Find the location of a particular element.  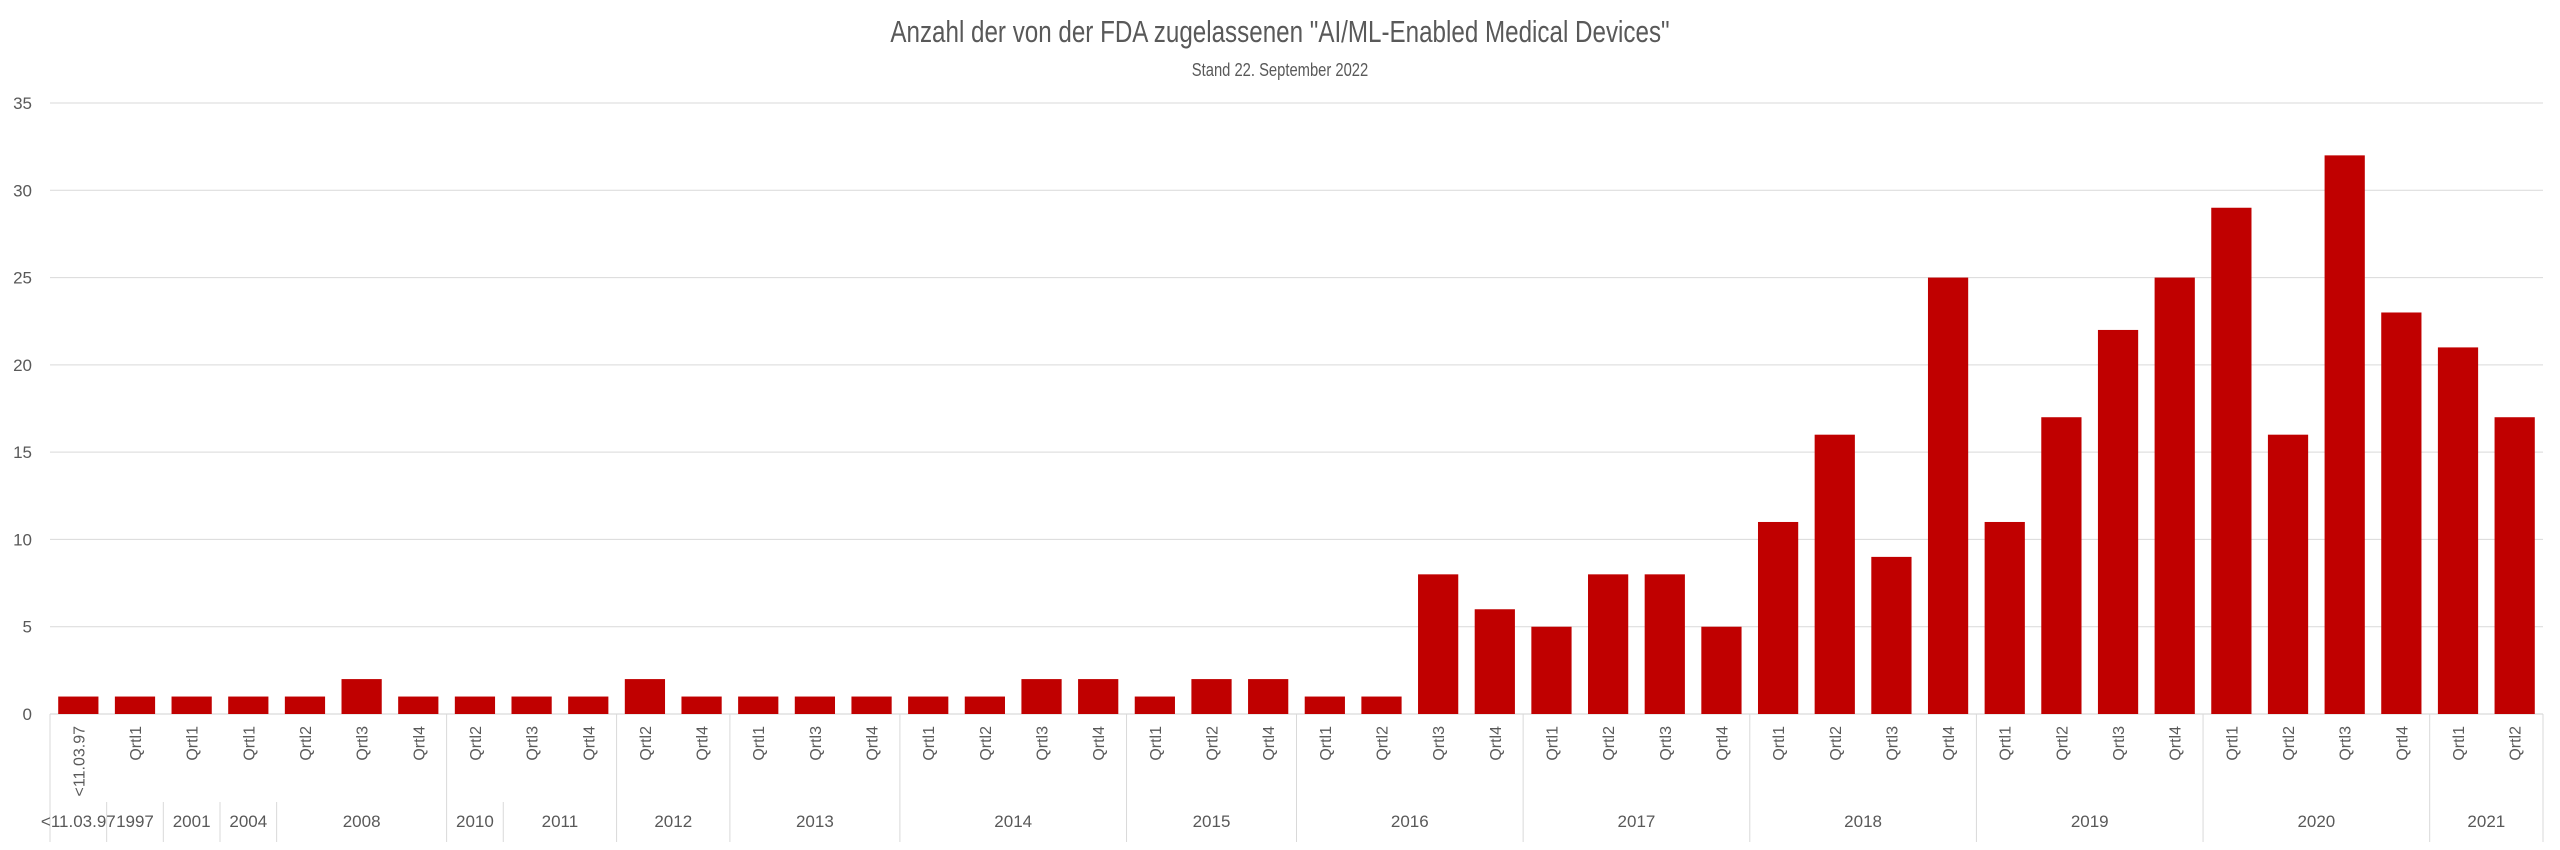

y-tick-label: 15 is located at coordinates (22, 452).